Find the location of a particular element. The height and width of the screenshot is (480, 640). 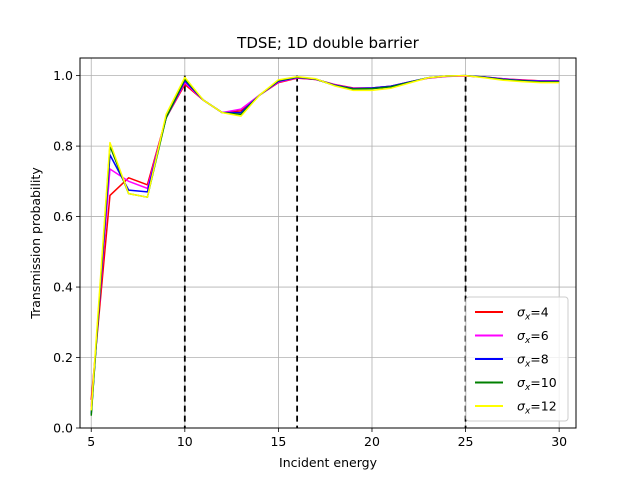

legend: σx=4 σx=6 σx=8 σx=10 σx=12 is located at coordinates (517, 359).